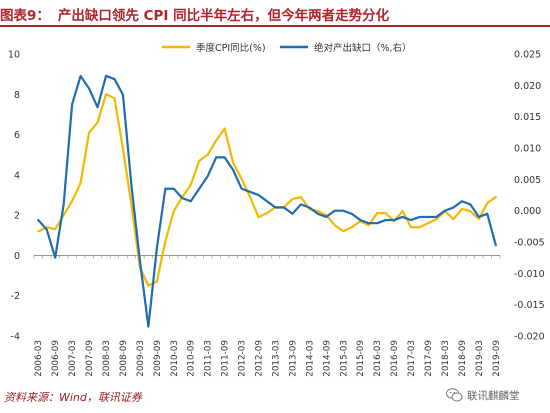 The image size is (550, 413). I want to click on x-tick-label: 2011-09, so click(226, 358).